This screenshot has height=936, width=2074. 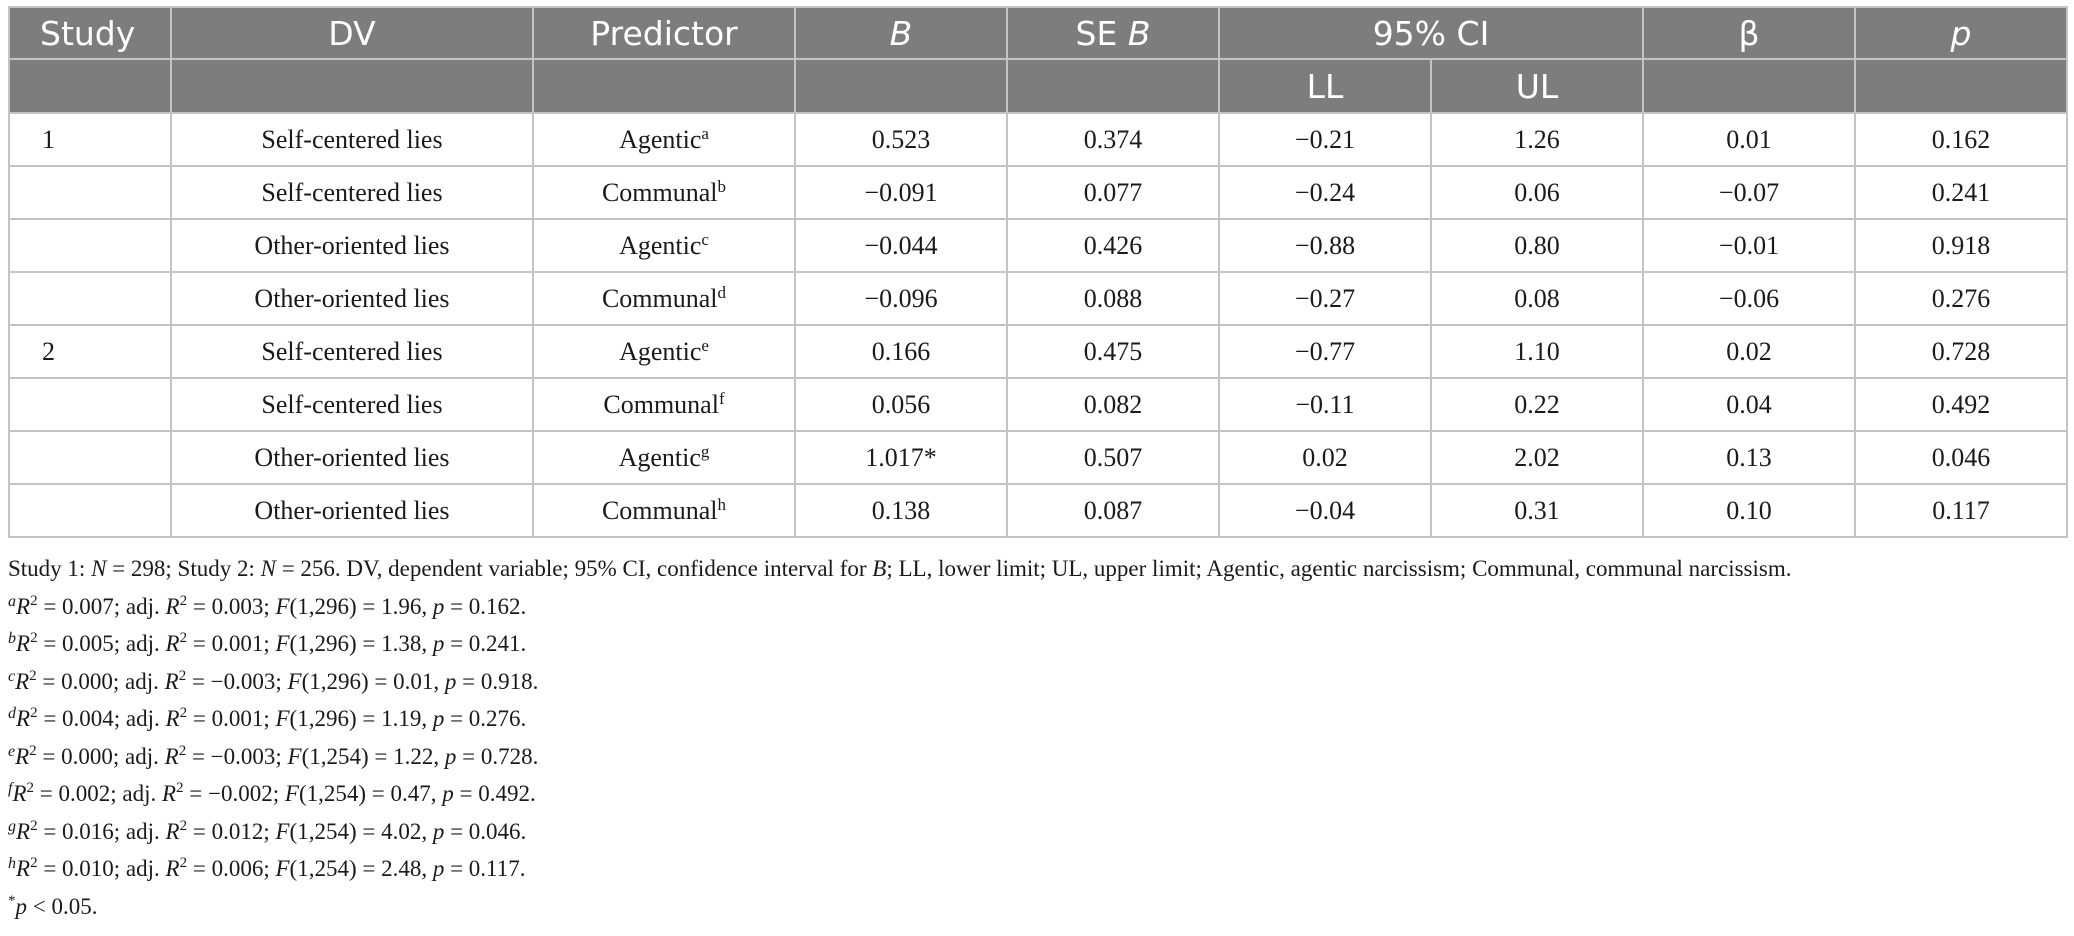 I want to click on cell-dv: Self-centered lies, so click(x=352, y=351).